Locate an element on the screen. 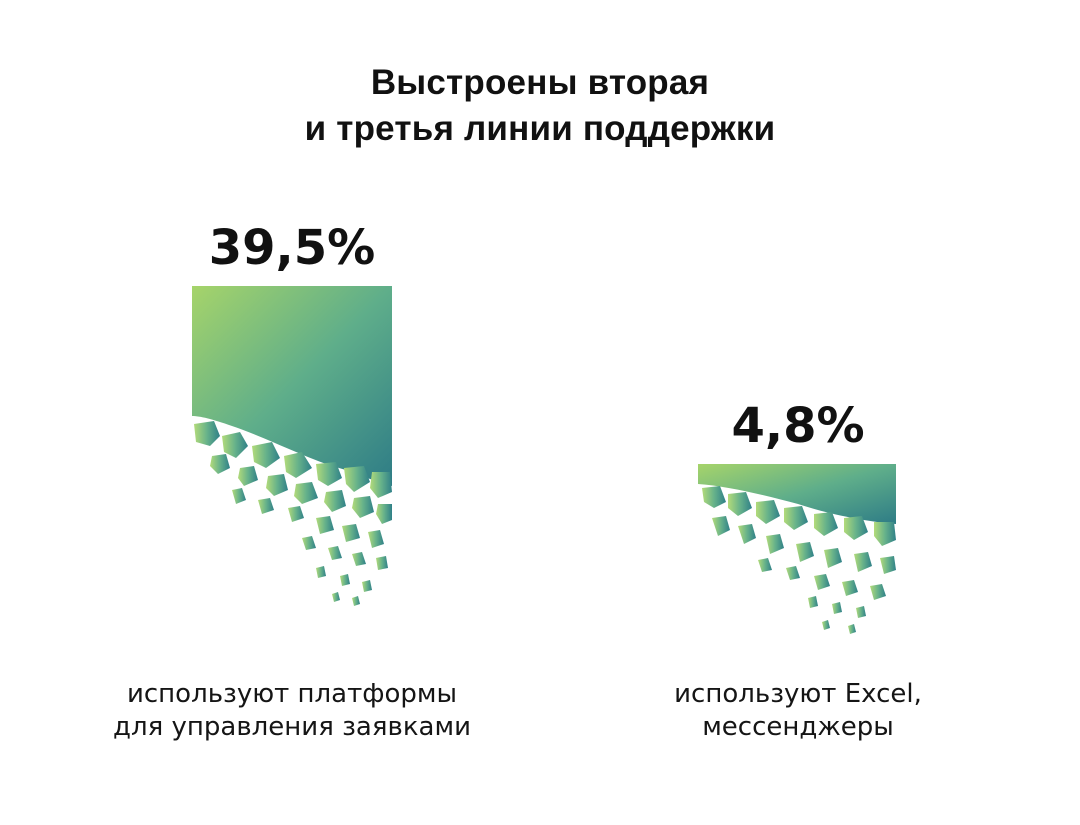 This screenshot has height=825, width=1080. bar-platforms is located at coordinates (292, 446).